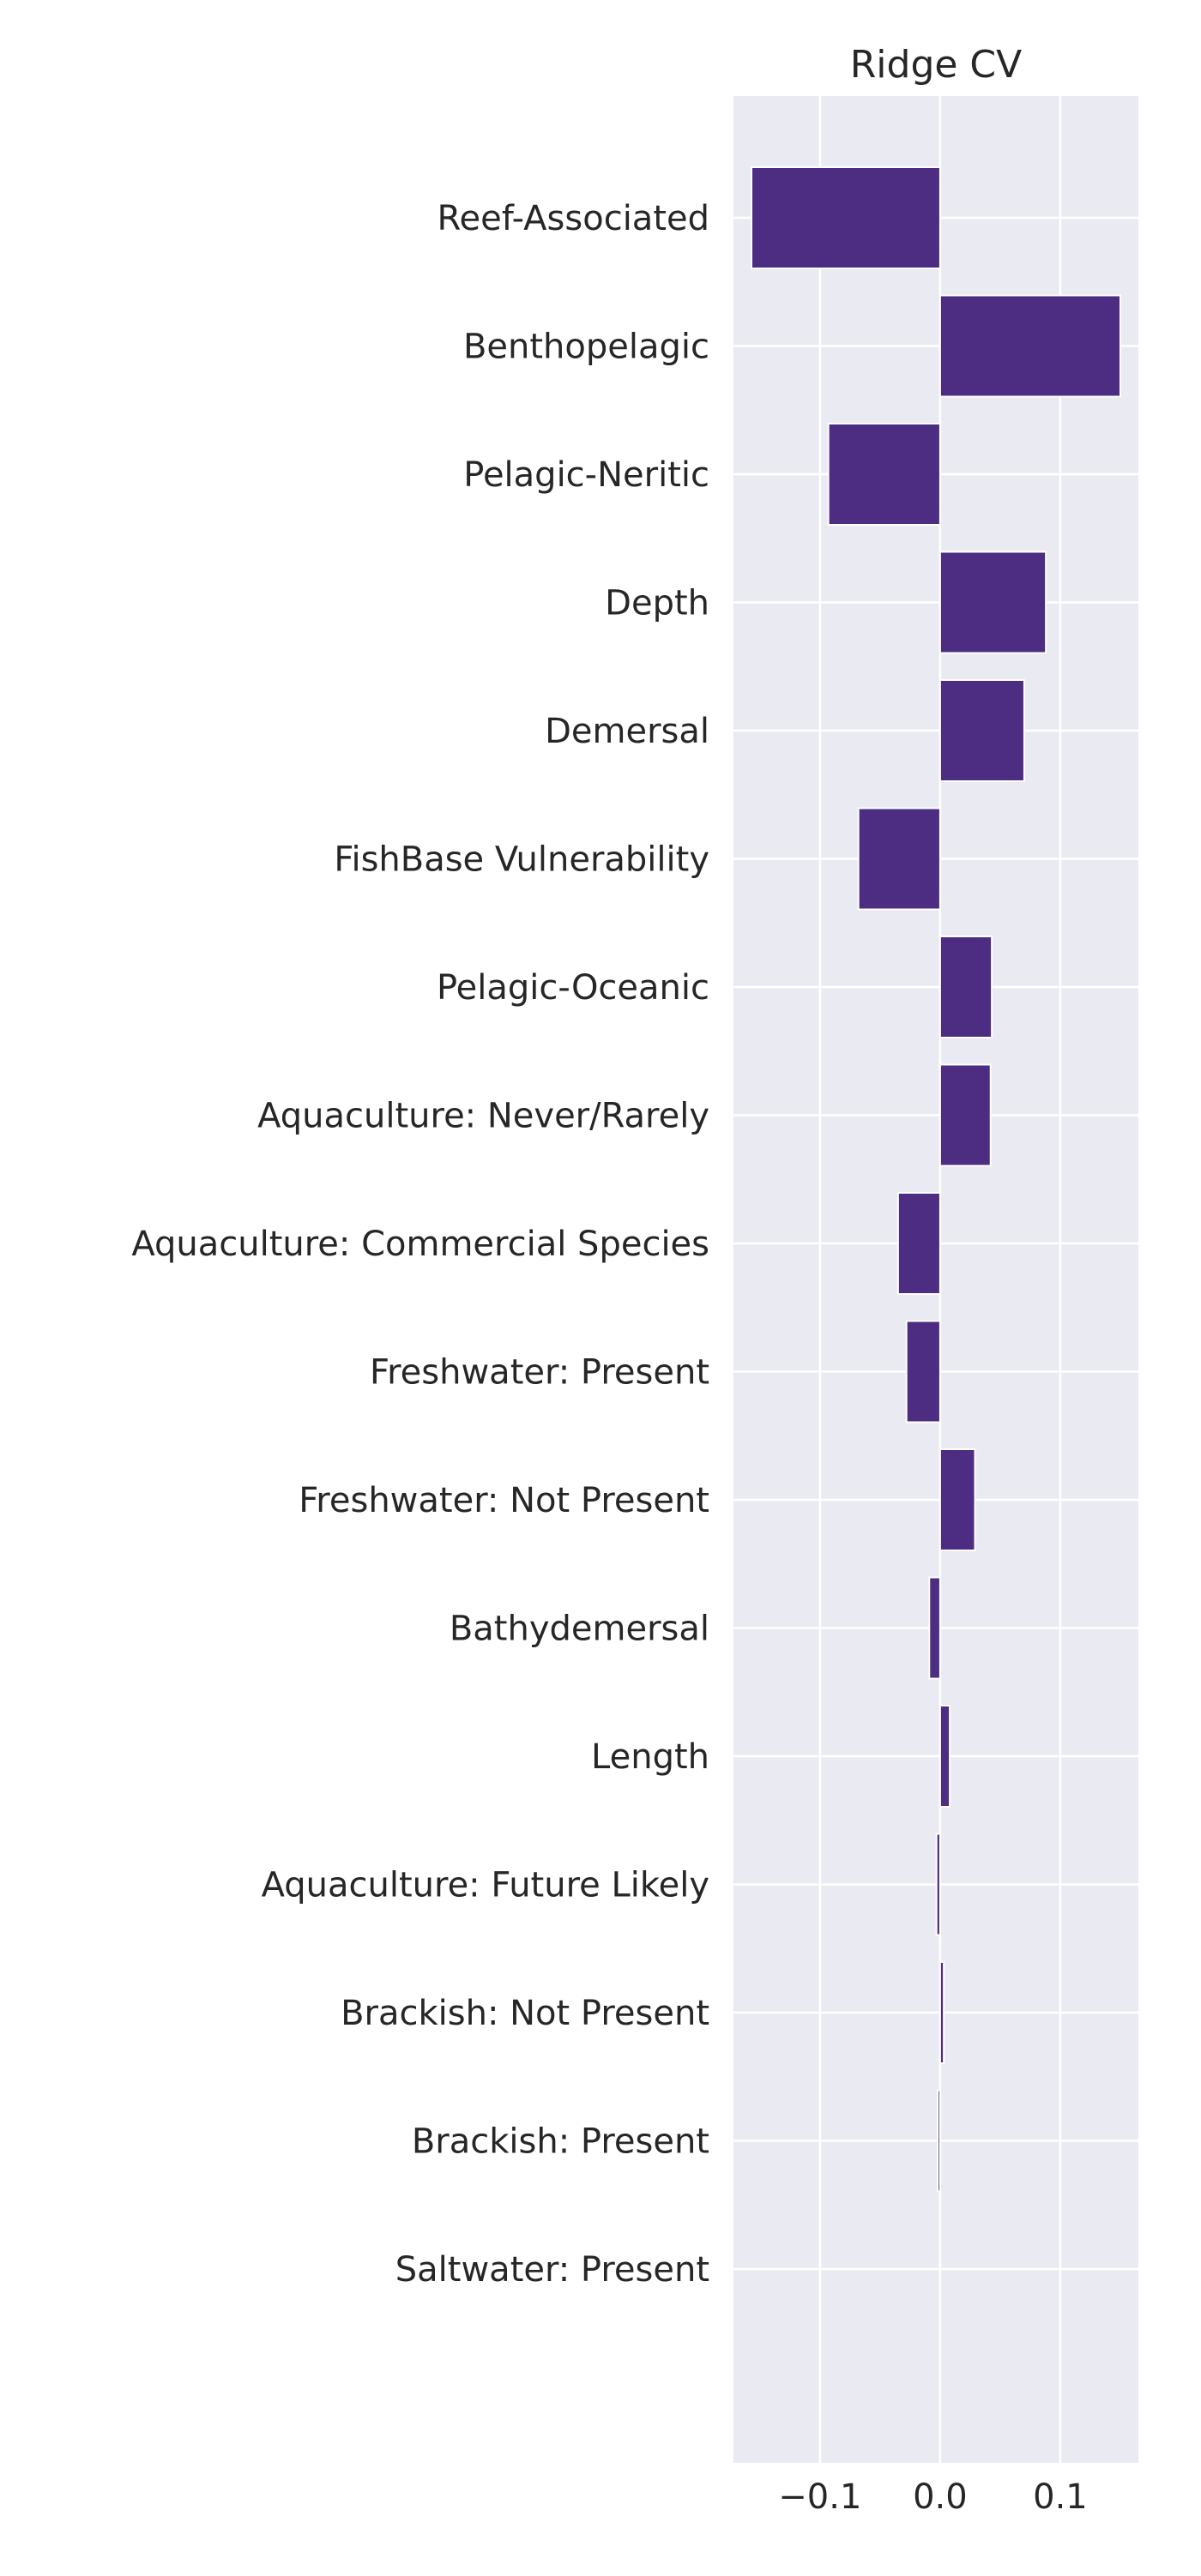 This screenshot has height=2576, width=1201. I want to click on bar-freshwater-present, so click(923, 1371).